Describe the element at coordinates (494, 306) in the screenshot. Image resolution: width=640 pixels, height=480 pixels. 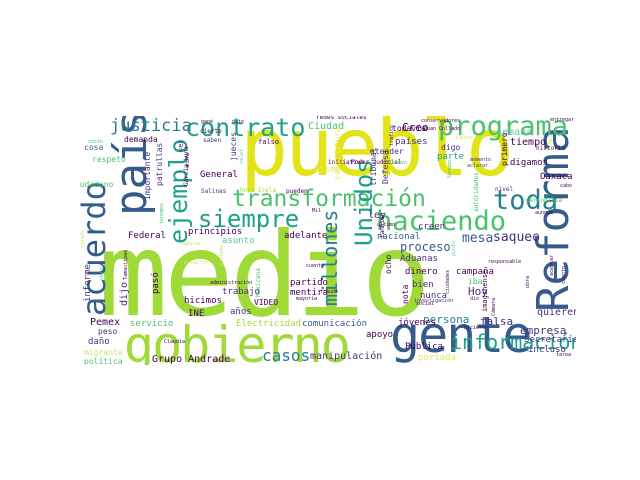
I see `word-camara: Cámara` at that location.